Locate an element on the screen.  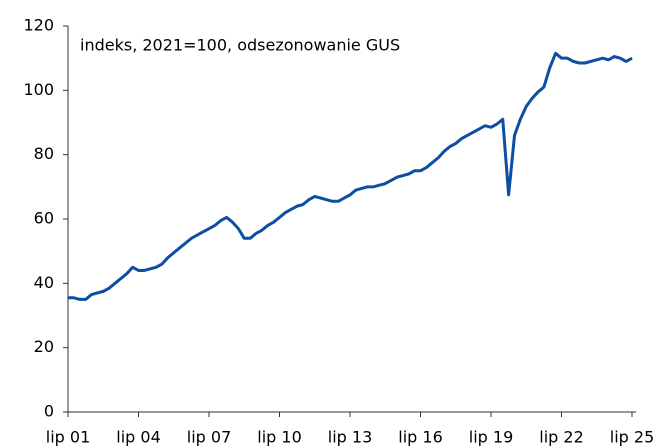
annotation: indeks, 2021=100, odsezonowanie GUS is located at coordinates (240, 45).